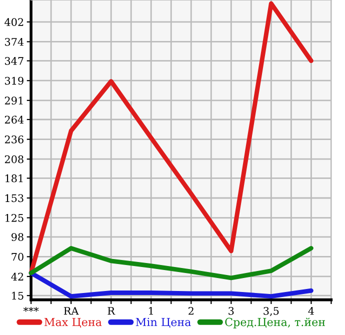 Image resolution: width=345 pixels, height=335 pixels. What do you see at coordinates (163, 323) in the screenshot?
I see `legend-label: Min Цена` at bounding box center [163, 323].